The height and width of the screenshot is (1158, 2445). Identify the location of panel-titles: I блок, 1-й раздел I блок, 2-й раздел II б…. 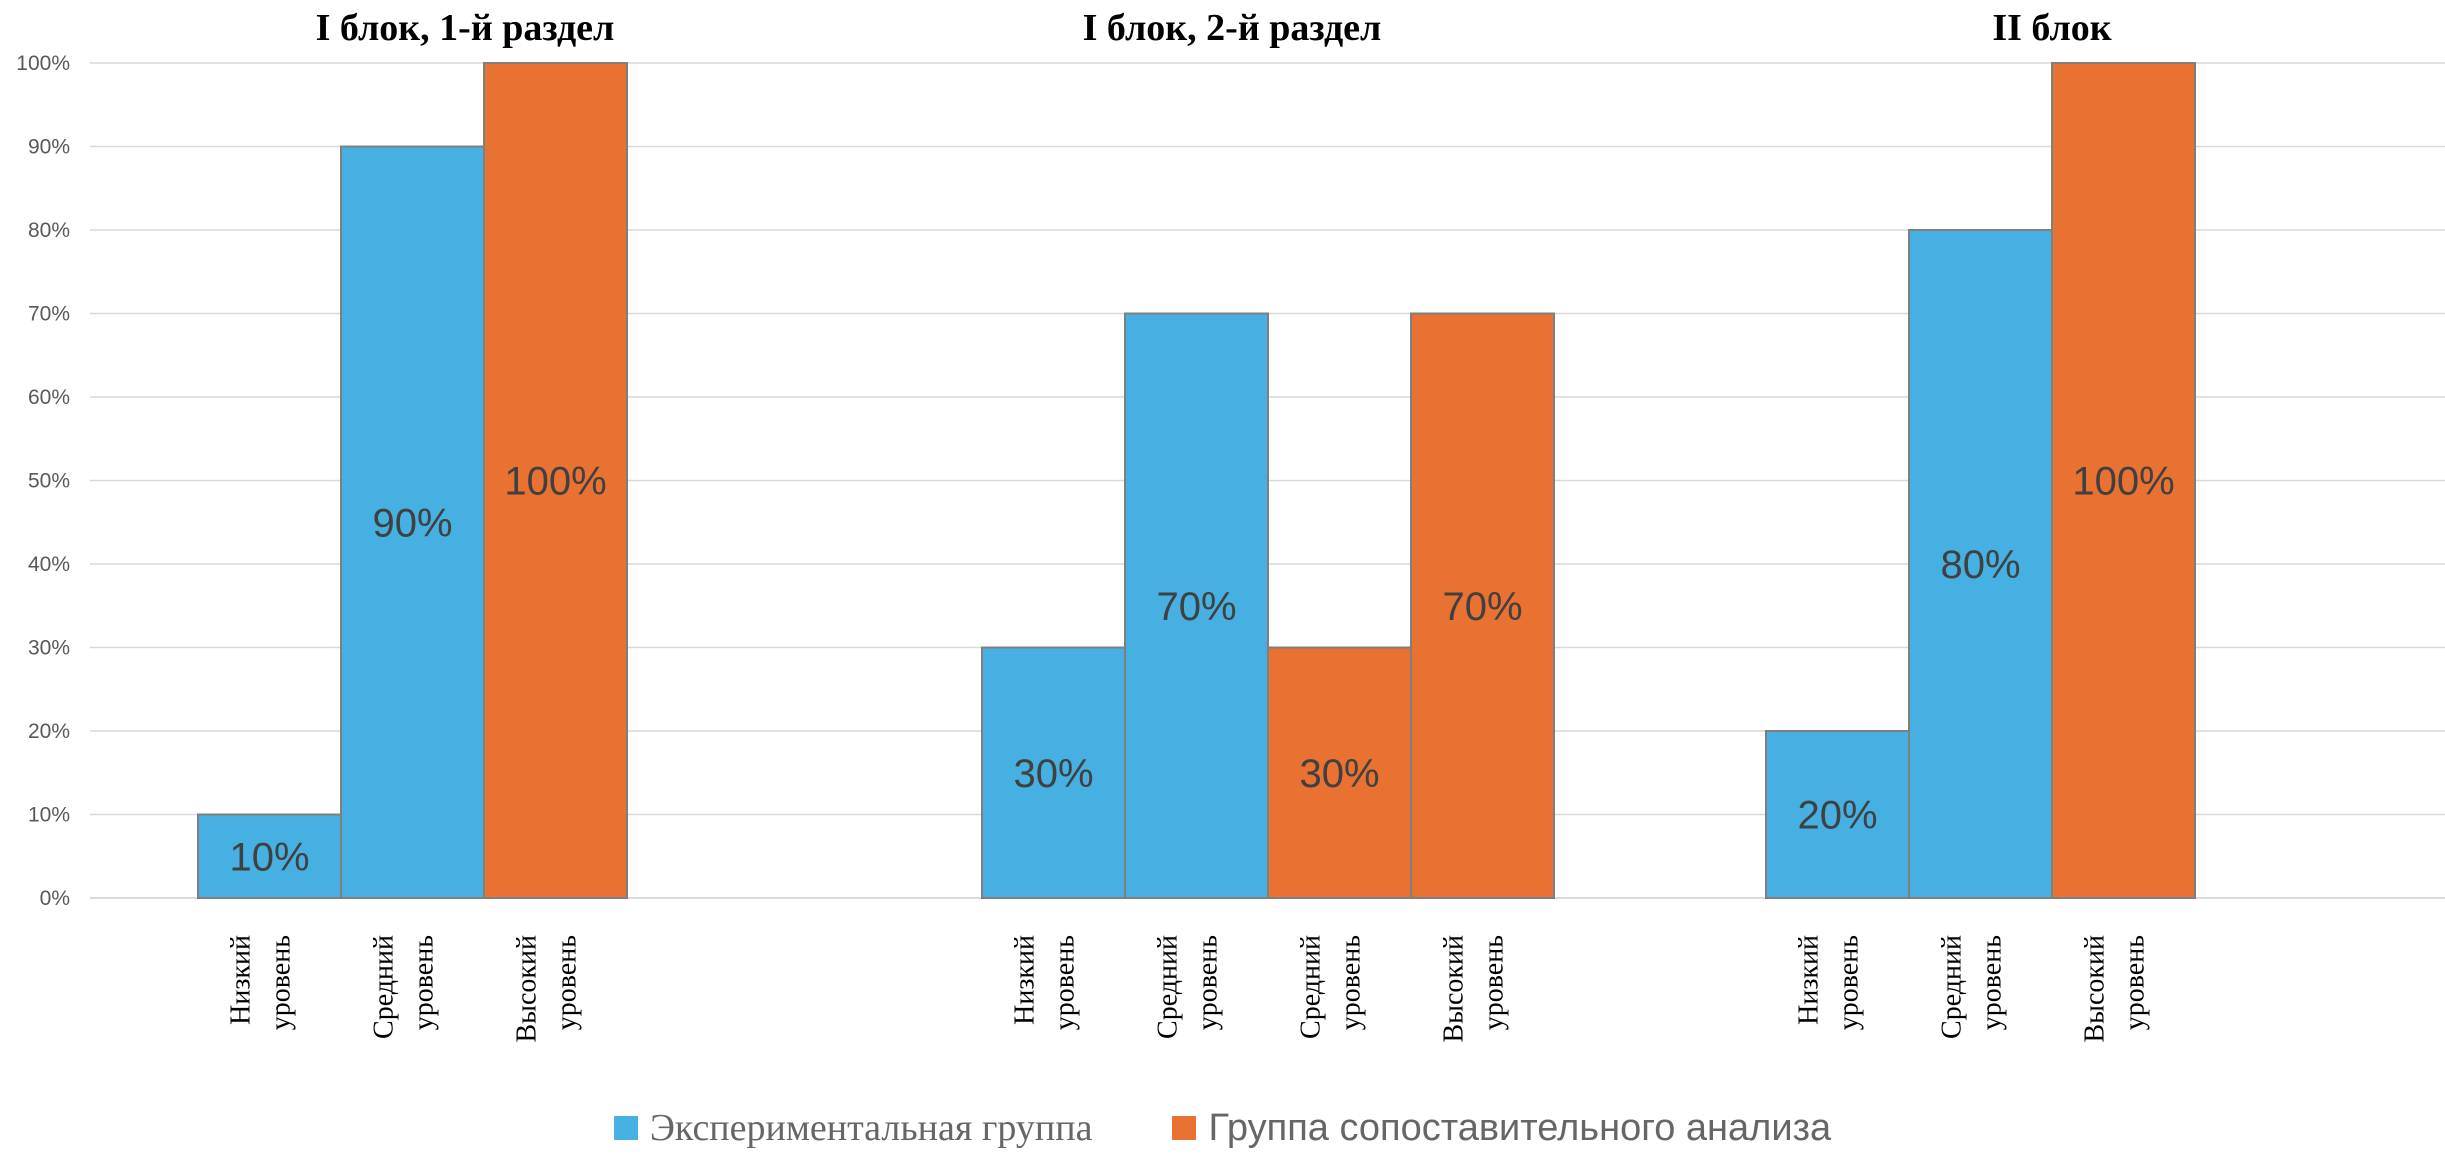
(1214, 28).